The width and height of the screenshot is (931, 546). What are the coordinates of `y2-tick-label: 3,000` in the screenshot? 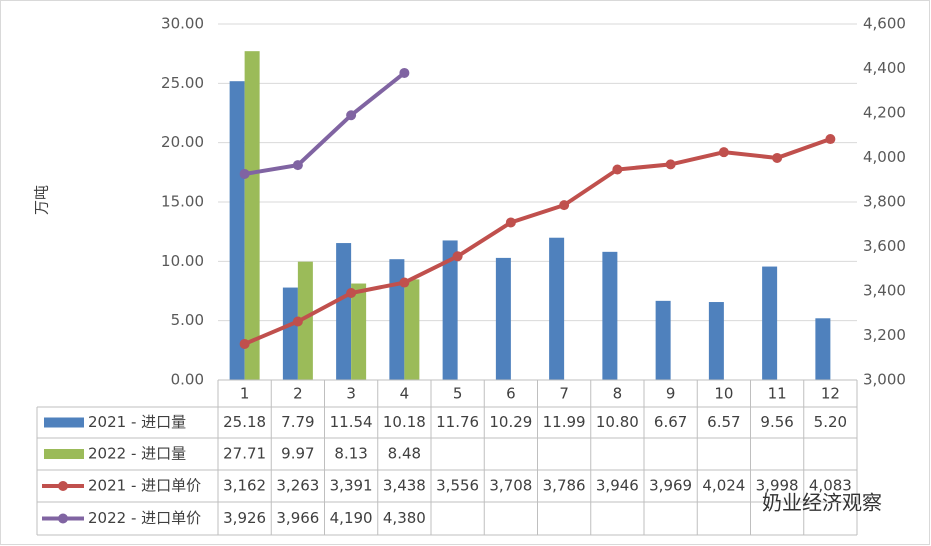 It's located at (884, 380).